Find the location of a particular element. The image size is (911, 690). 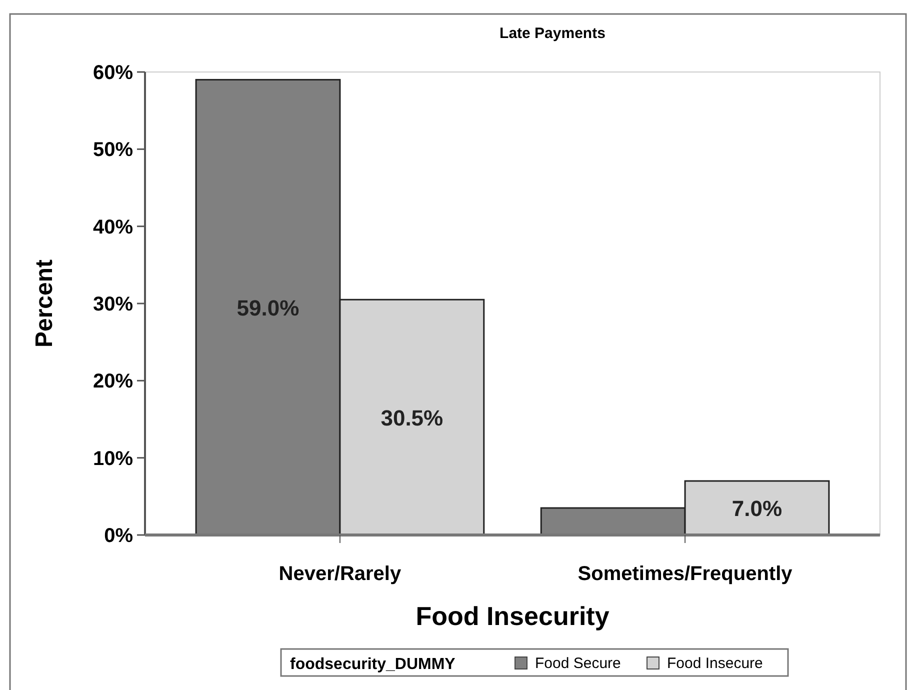

legend-label: Food Secure is located at coordinates (578, 663).